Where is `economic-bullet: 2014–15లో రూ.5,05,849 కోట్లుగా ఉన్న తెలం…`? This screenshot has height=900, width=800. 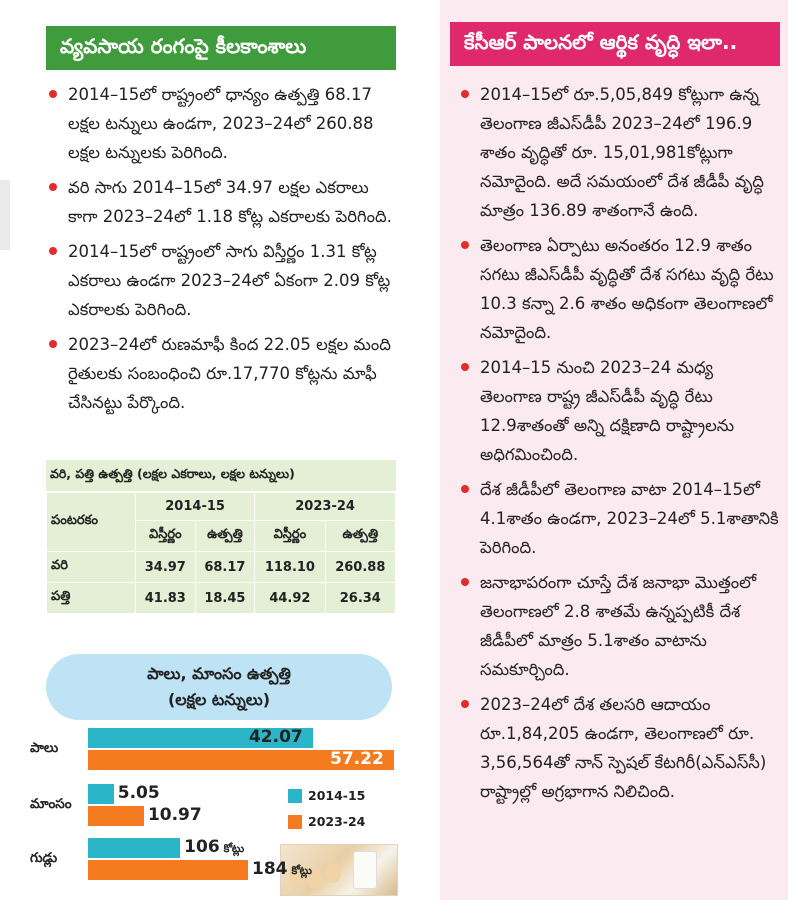
economic-bullet: 2014–15లో రూ.5,05,849 కోట్లుగా ఉన్న తెలం… is located at coordinates (619, 152).